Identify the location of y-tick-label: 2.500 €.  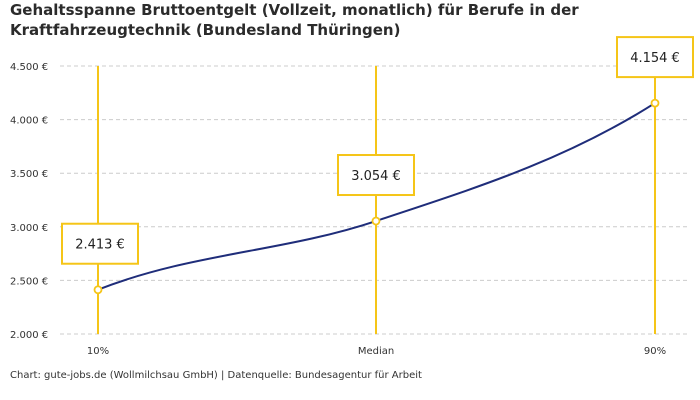
(29, 281).